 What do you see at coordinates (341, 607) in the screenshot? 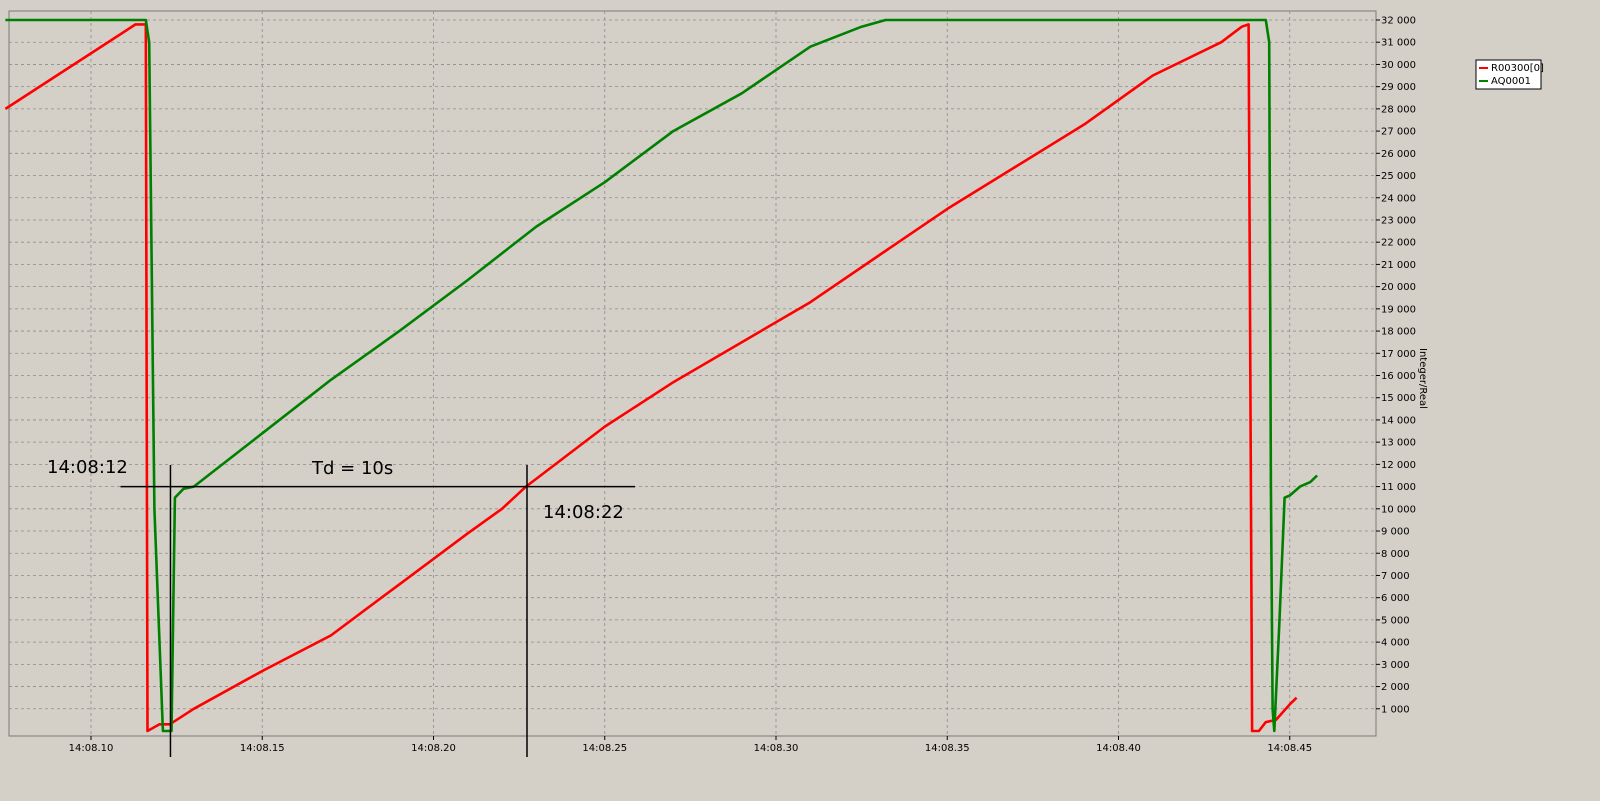
I see `annotation-layer: 14:08:12 14:08:22 Td = 10s` at bounding box center [341, 607].